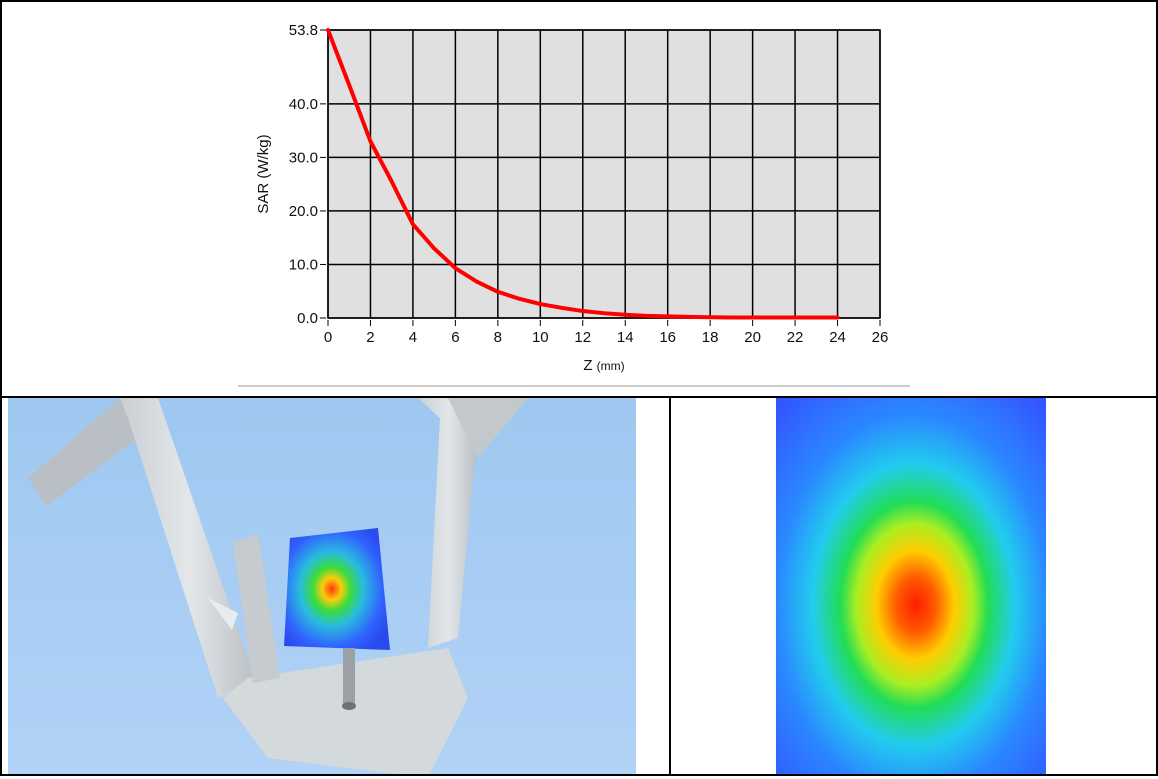  I want to click on x-tick-label: 2, so click(370, 337).